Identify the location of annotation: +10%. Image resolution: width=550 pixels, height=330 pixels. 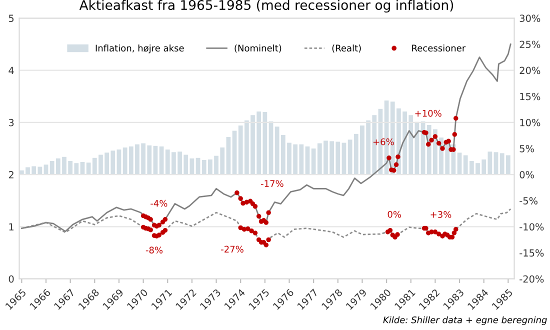
(428, 113).